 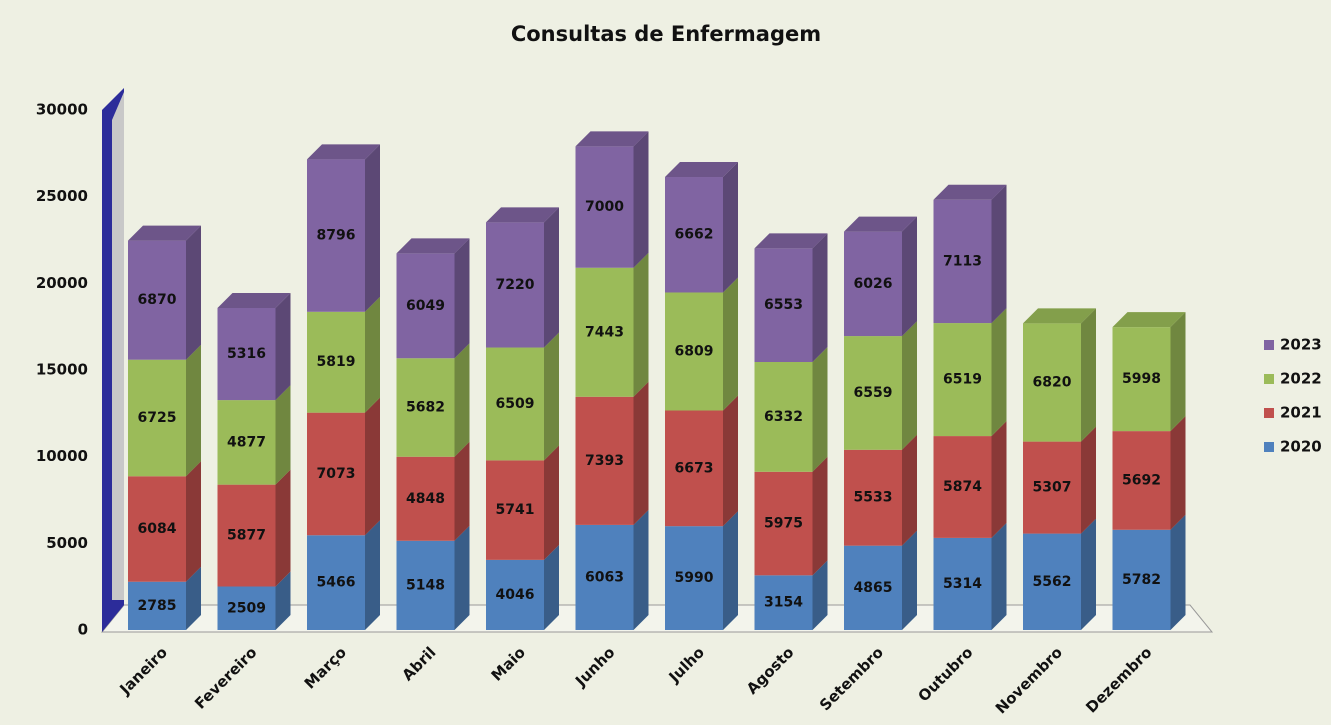 What do you see at coordinates (425, 306) in the screenshot?
I see `data-label: 6049` at bounding box center [425, 306].